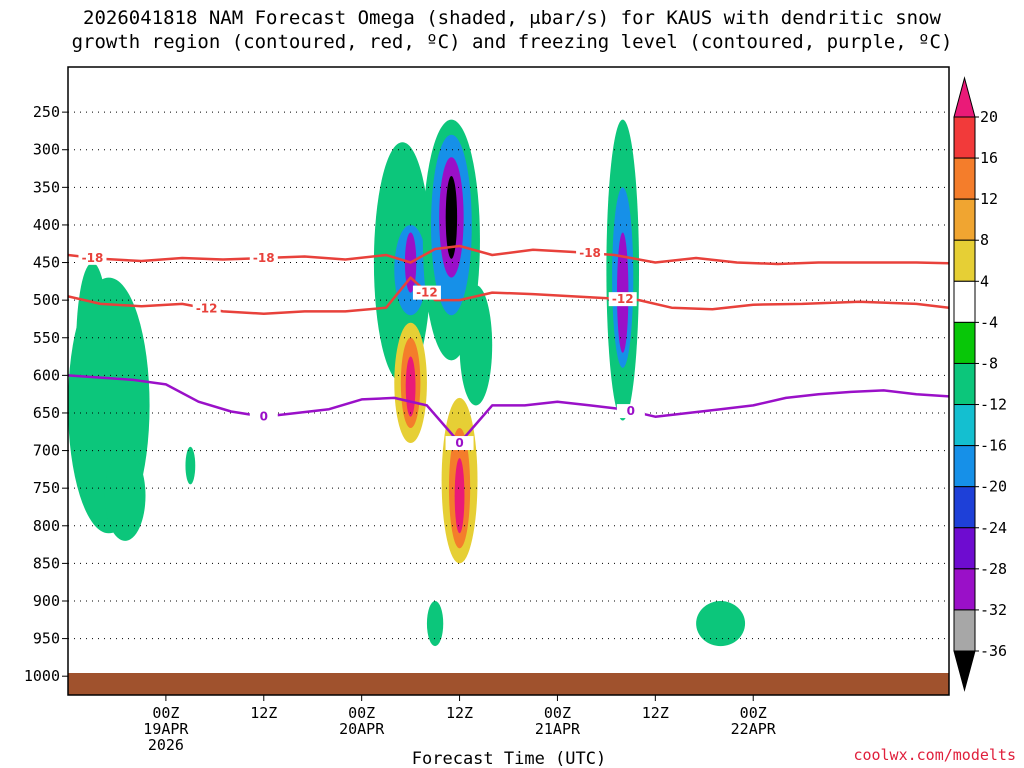  What do you see at coordinates (46, 451) in the screenshot?
I see `y-tick-label: 700` at bounding box center [46, 451].